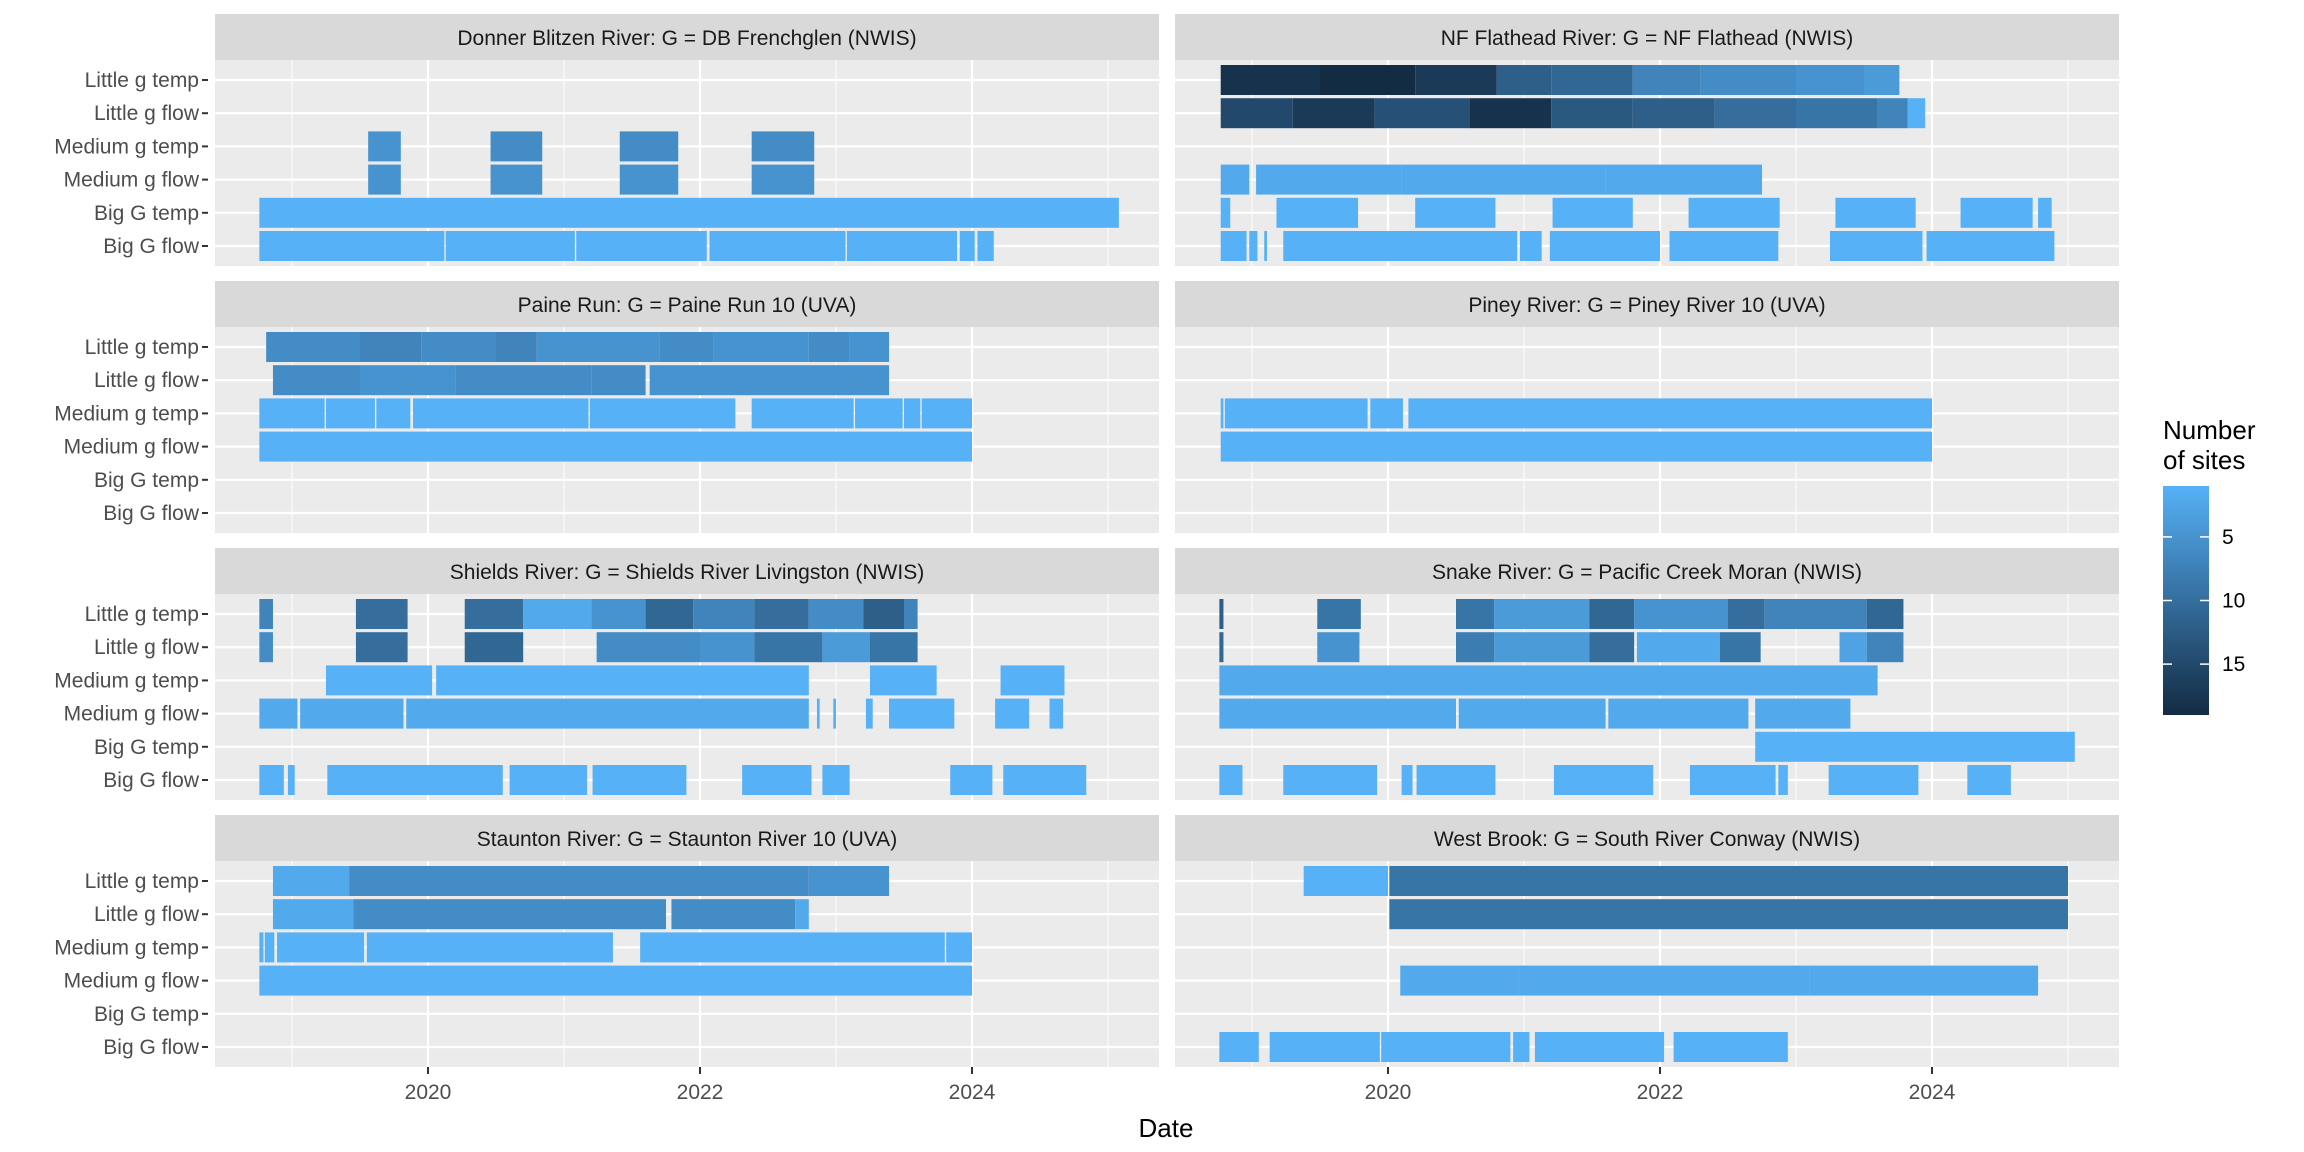 This screenshot has width=2304, height=1152. What do you see at coordinates (2233, 601) in the screenshot?
I see `legend-tick-label: 10` at bounding box center [2233, 601].